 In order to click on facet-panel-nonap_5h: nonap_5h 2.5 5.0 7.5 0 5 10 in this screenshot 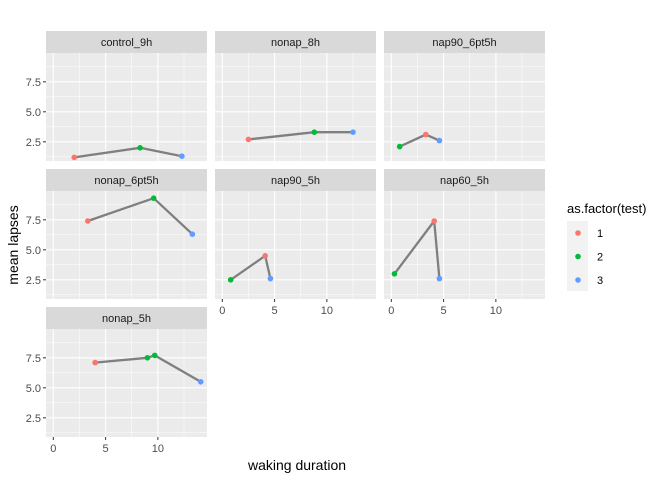, I will do `click(116, 381)`.